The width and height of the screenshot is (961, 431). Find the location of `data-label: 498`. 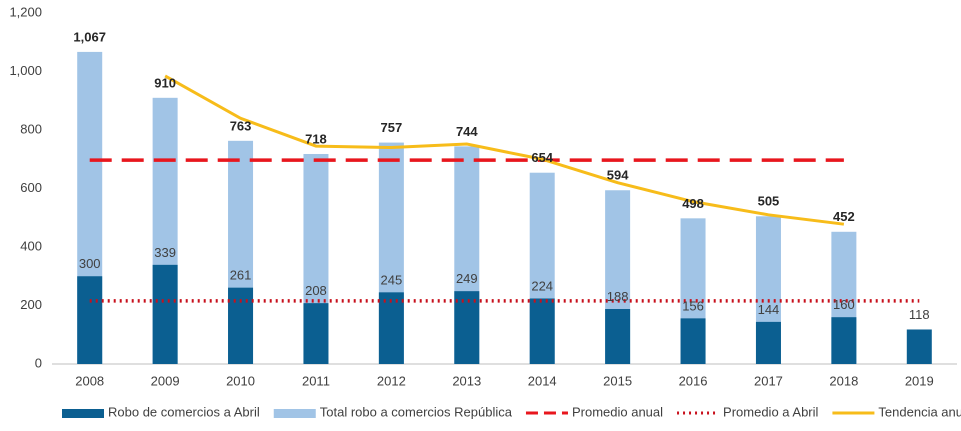

data-label: 498 is located at coordinates (693, 203).